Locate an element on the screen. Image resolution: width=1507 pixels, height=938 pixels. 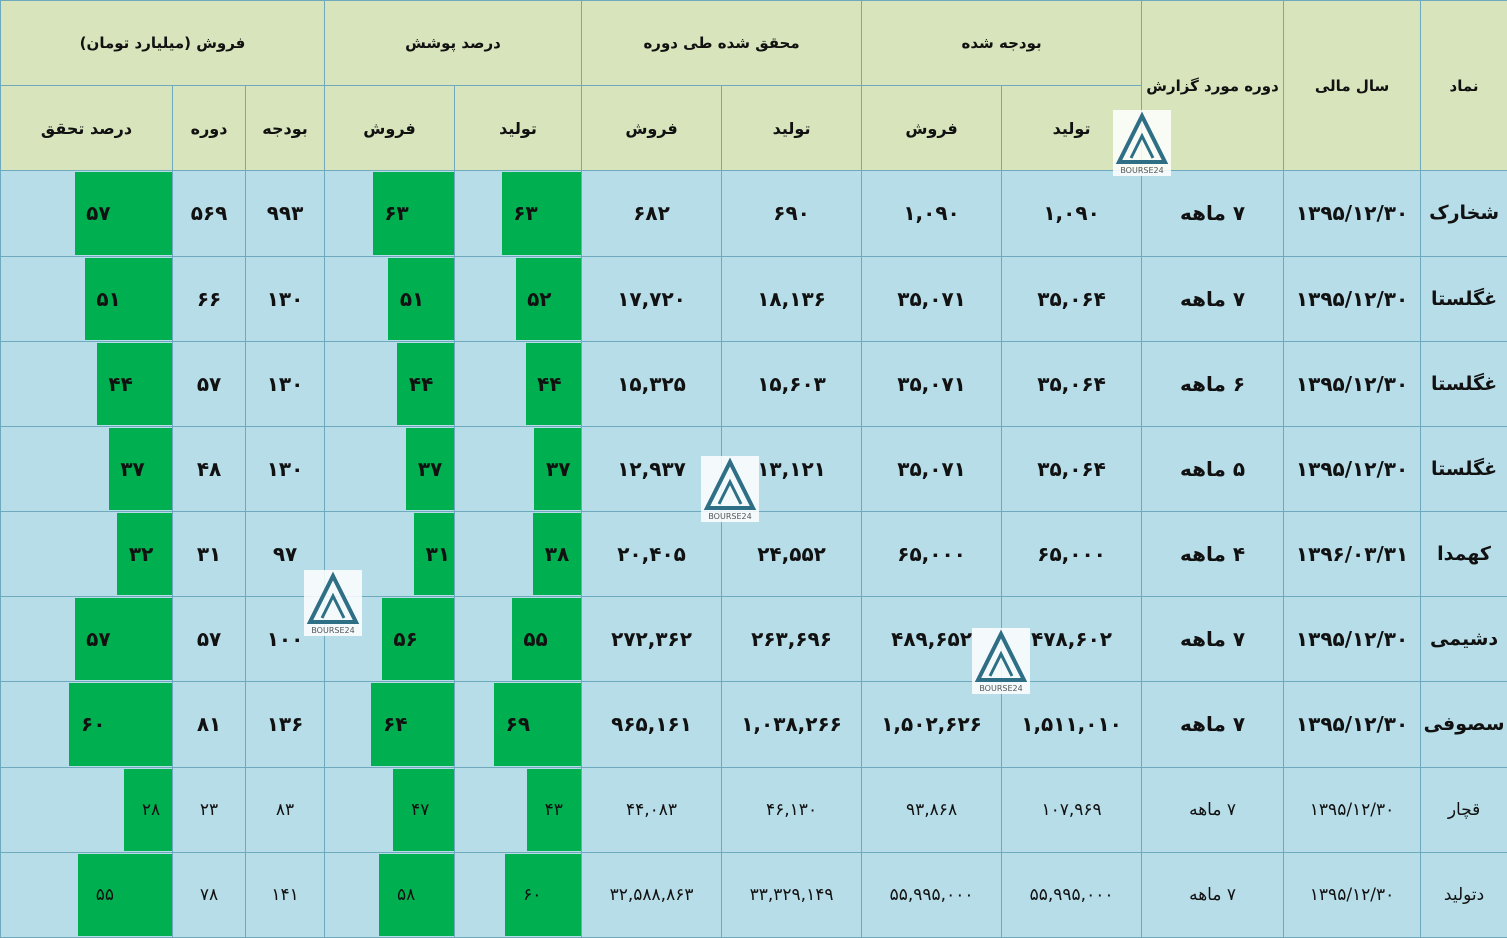
report-period-cell: ۴ ماهه is located at coordinates (1213, 554).